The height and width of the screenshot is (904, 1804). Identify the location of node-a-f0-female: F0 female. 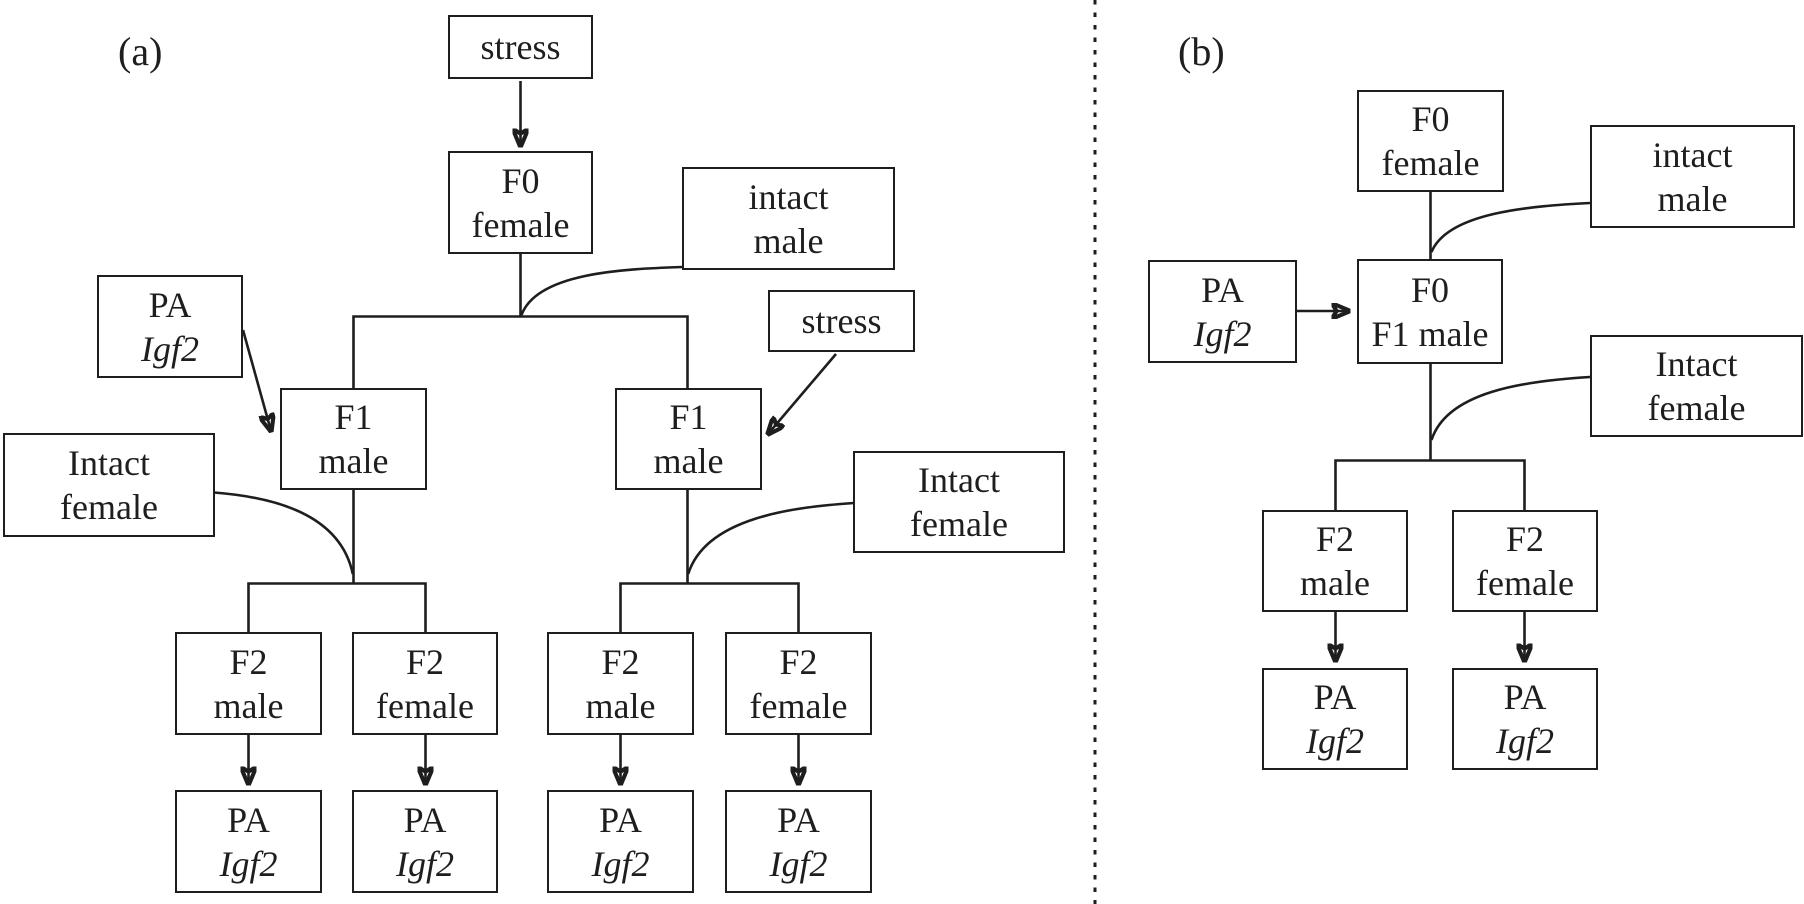
(520, 202).